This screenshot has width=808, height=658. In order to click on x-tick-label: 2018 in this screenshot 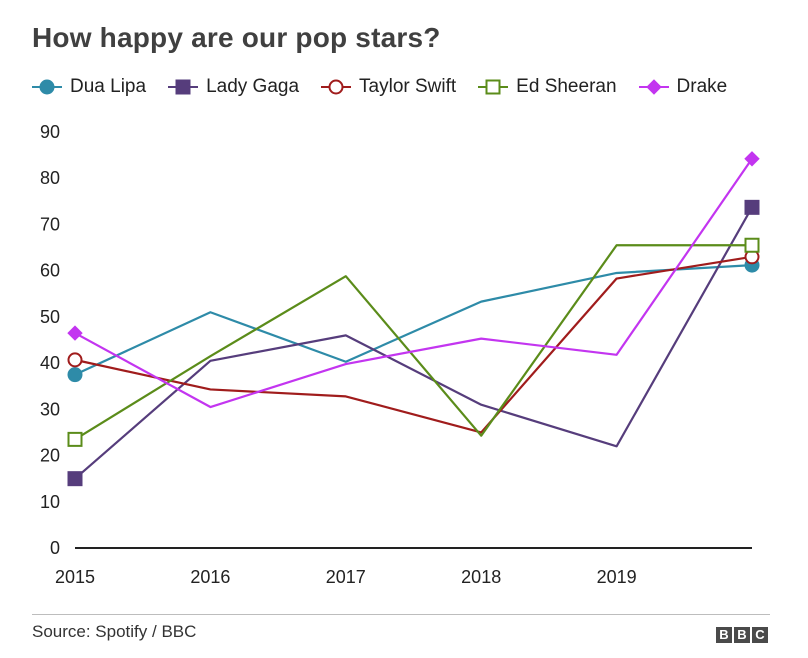, I will do `click(481, 577)`.